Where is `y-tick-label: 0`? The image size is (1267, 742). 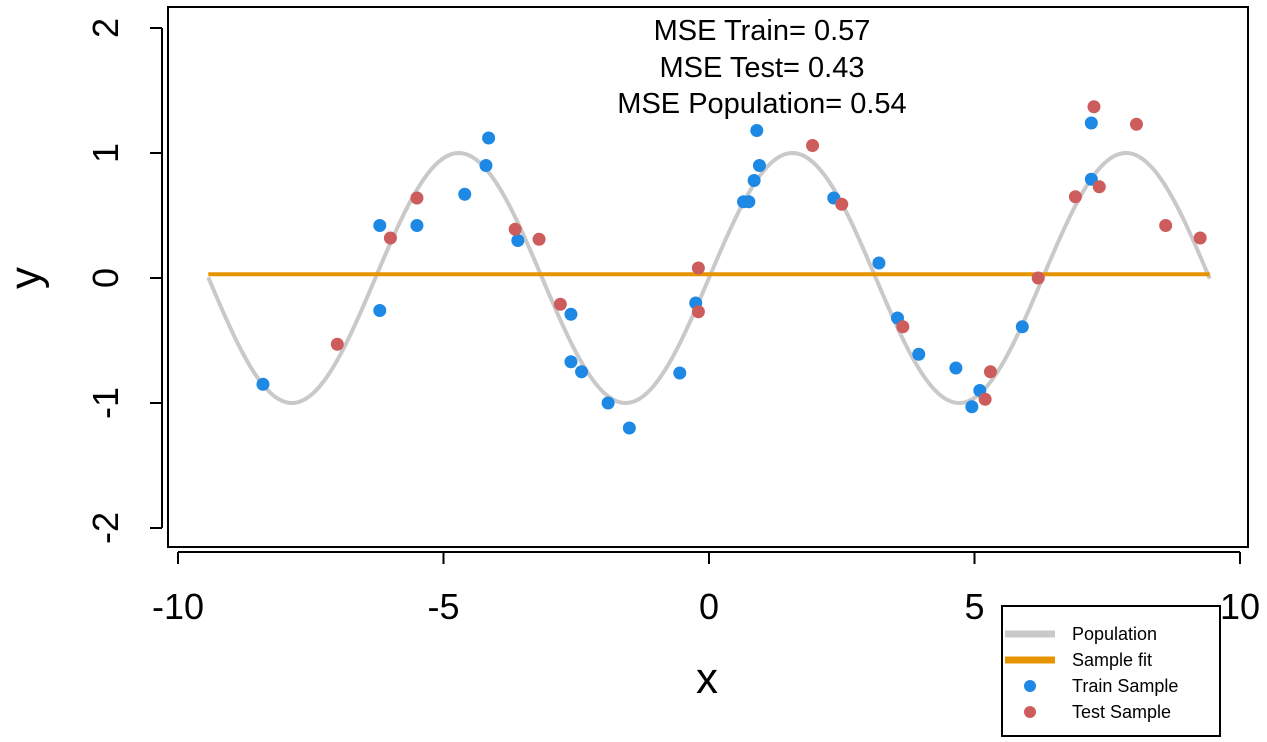
y-tick-label: 0 is located at coordinates (105, 278).